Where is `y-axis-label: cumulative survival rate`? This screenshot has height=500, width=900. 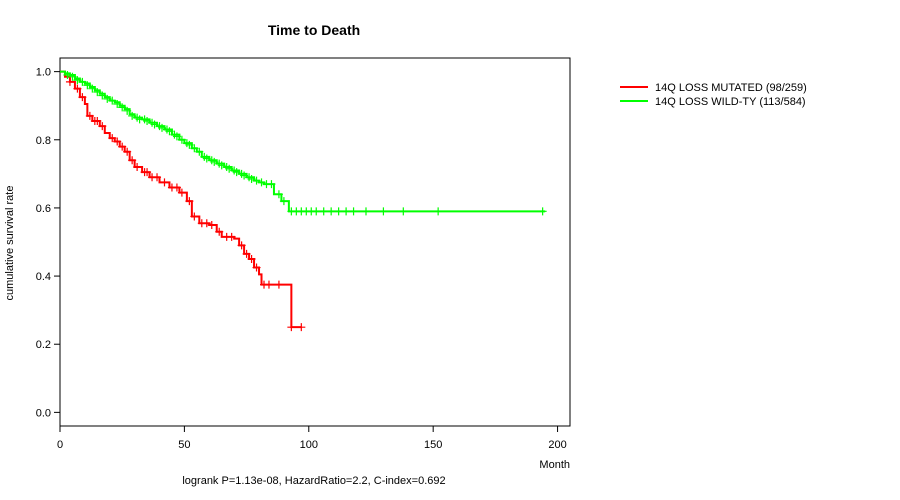 y-axis-label: cumulative survival rate is located at coordinates (10, 243).